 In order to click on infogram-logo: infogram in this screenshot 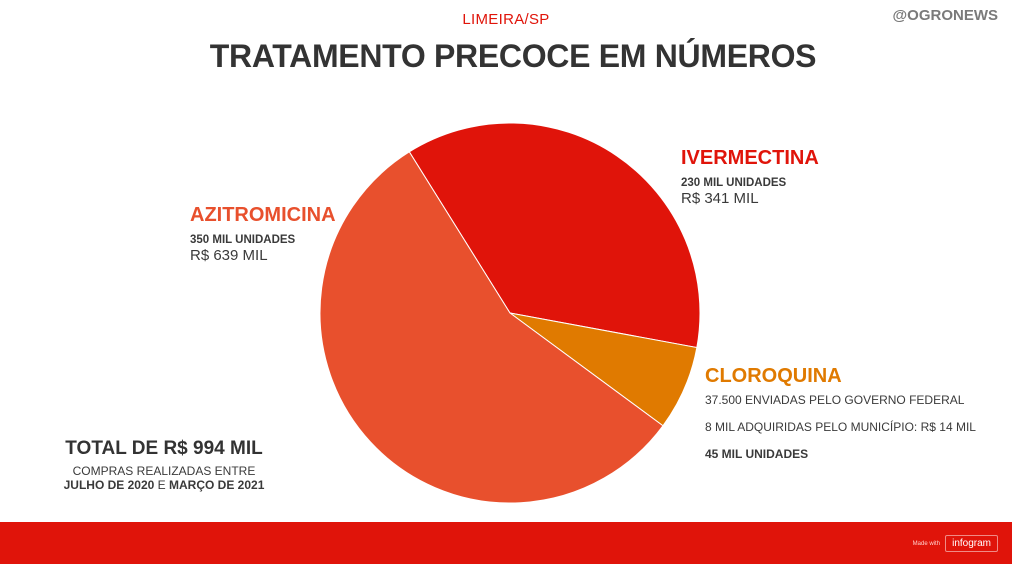, I will do `click(971, 543)`.